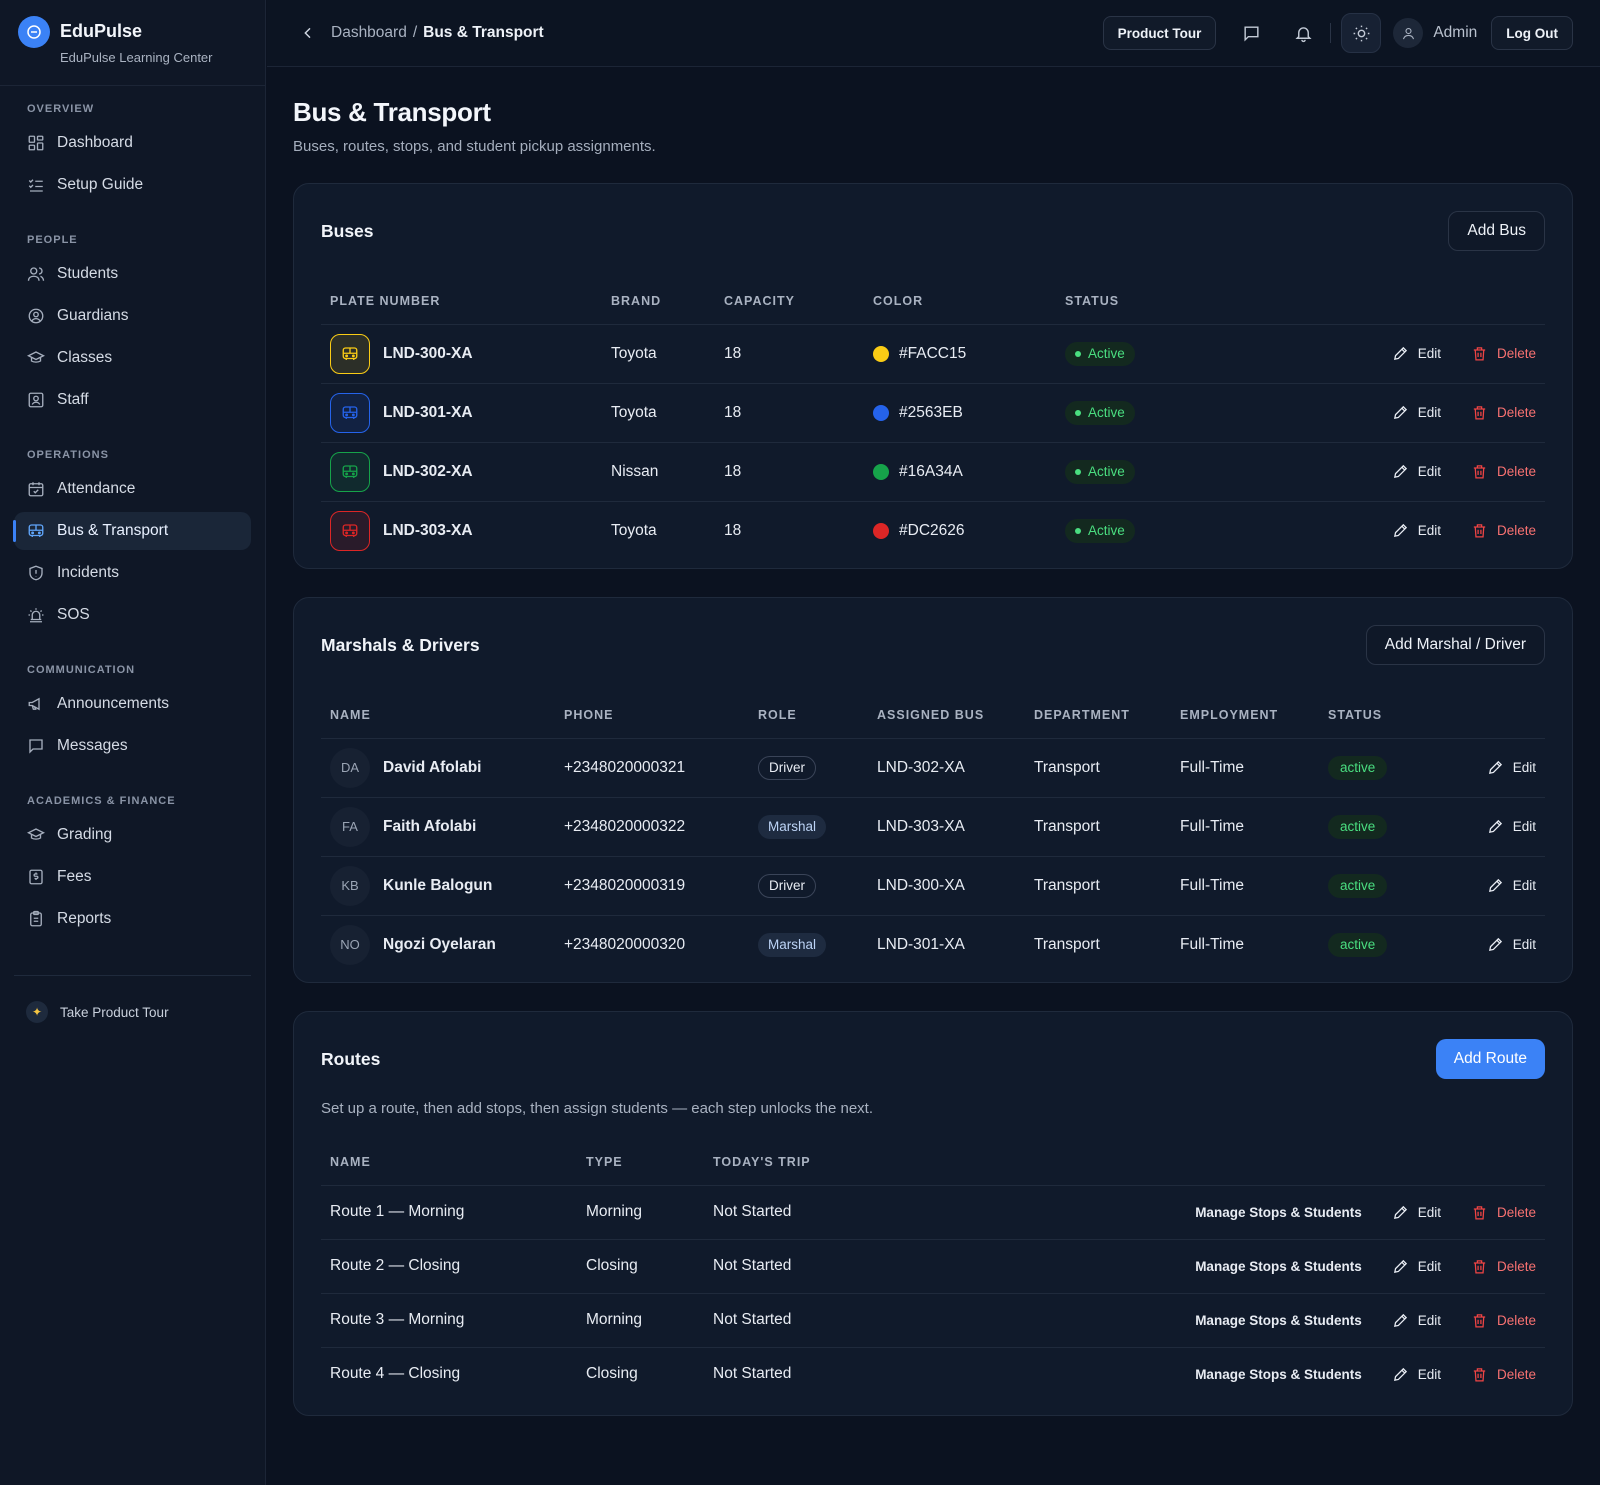 Image resolution: width=1600 pixels, height=1485 pixels. Describe the element at coordinates (96, 488) in the screenshot. I see `sidebar-item-label: Attendance` at that location.